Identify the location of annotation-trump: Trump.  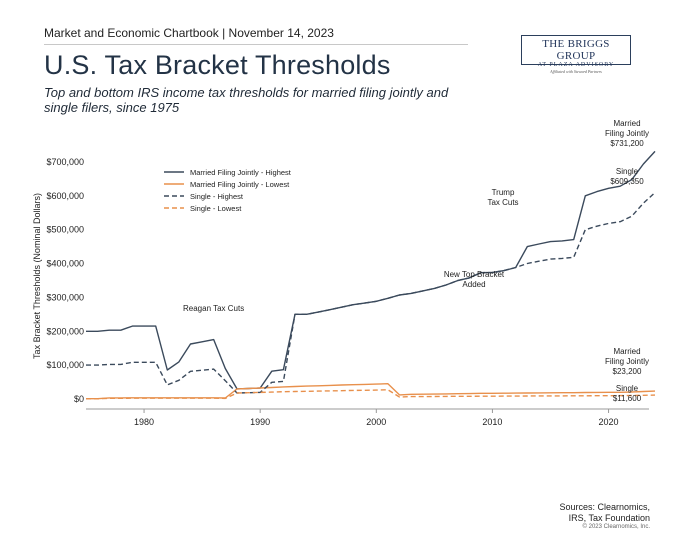
(503, 192).